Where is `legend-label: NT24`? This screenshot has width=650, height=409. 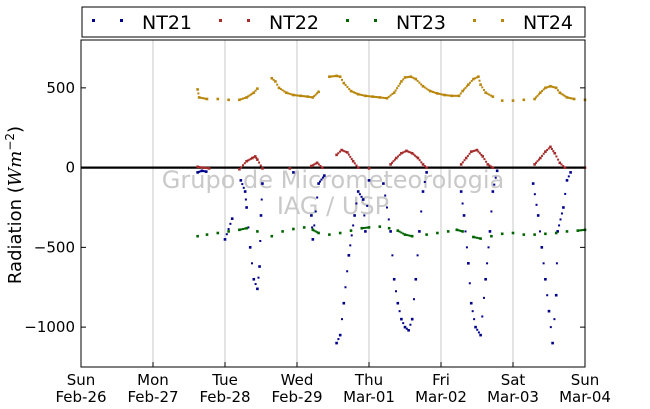 legend-label: NT24 is located at coordinates (548, 23).